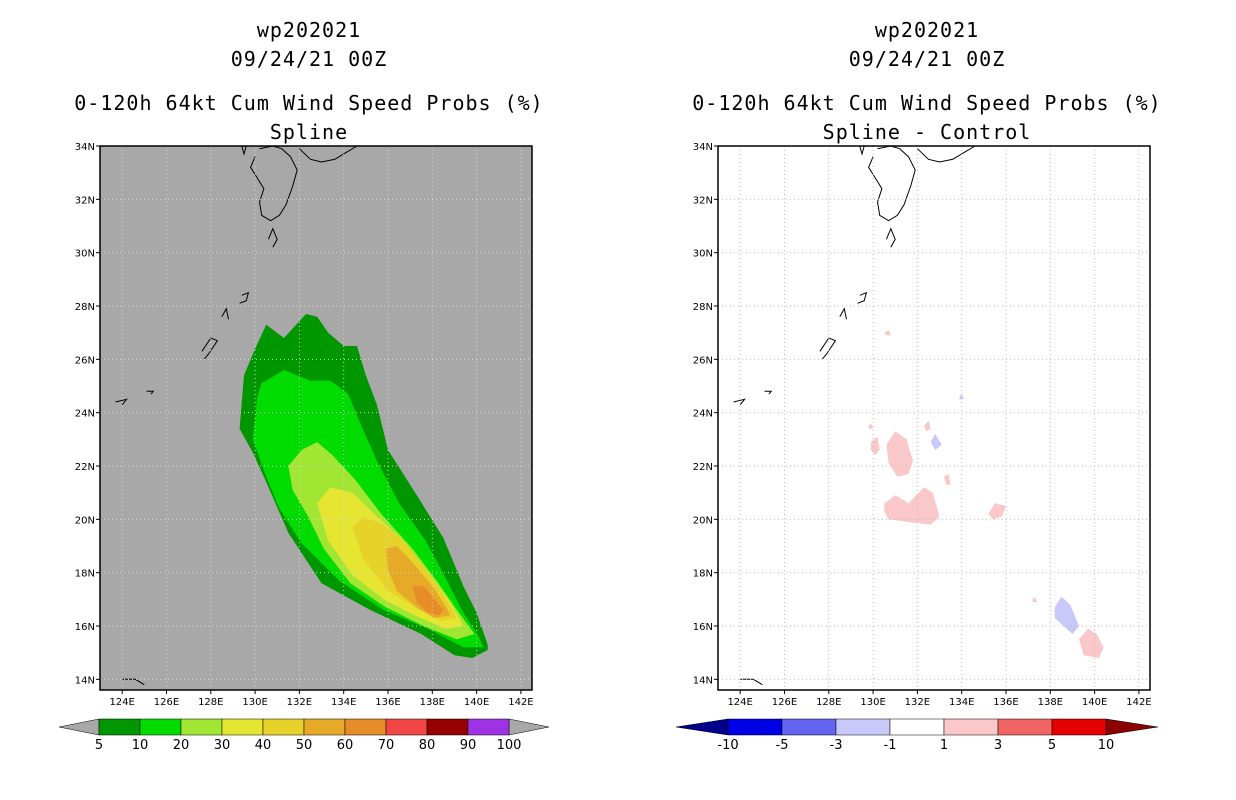 The width and height of the screenshot is (1236, 800). I want to click on y-tick-label: 22N, so click(703, 467).